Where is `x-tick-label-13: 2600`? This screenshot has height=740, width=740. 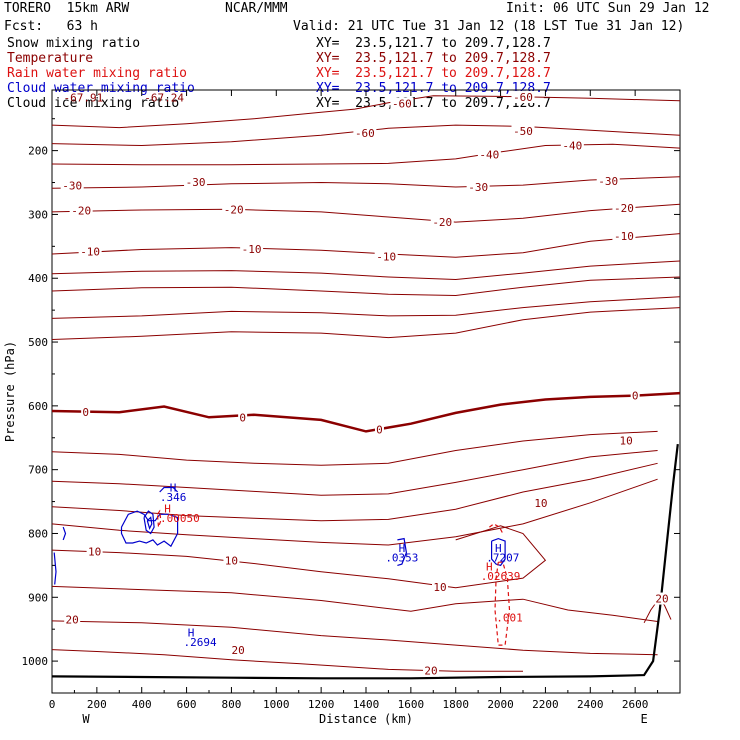
x-tick-label-13: 2600 is located at coordinates (635, 704).